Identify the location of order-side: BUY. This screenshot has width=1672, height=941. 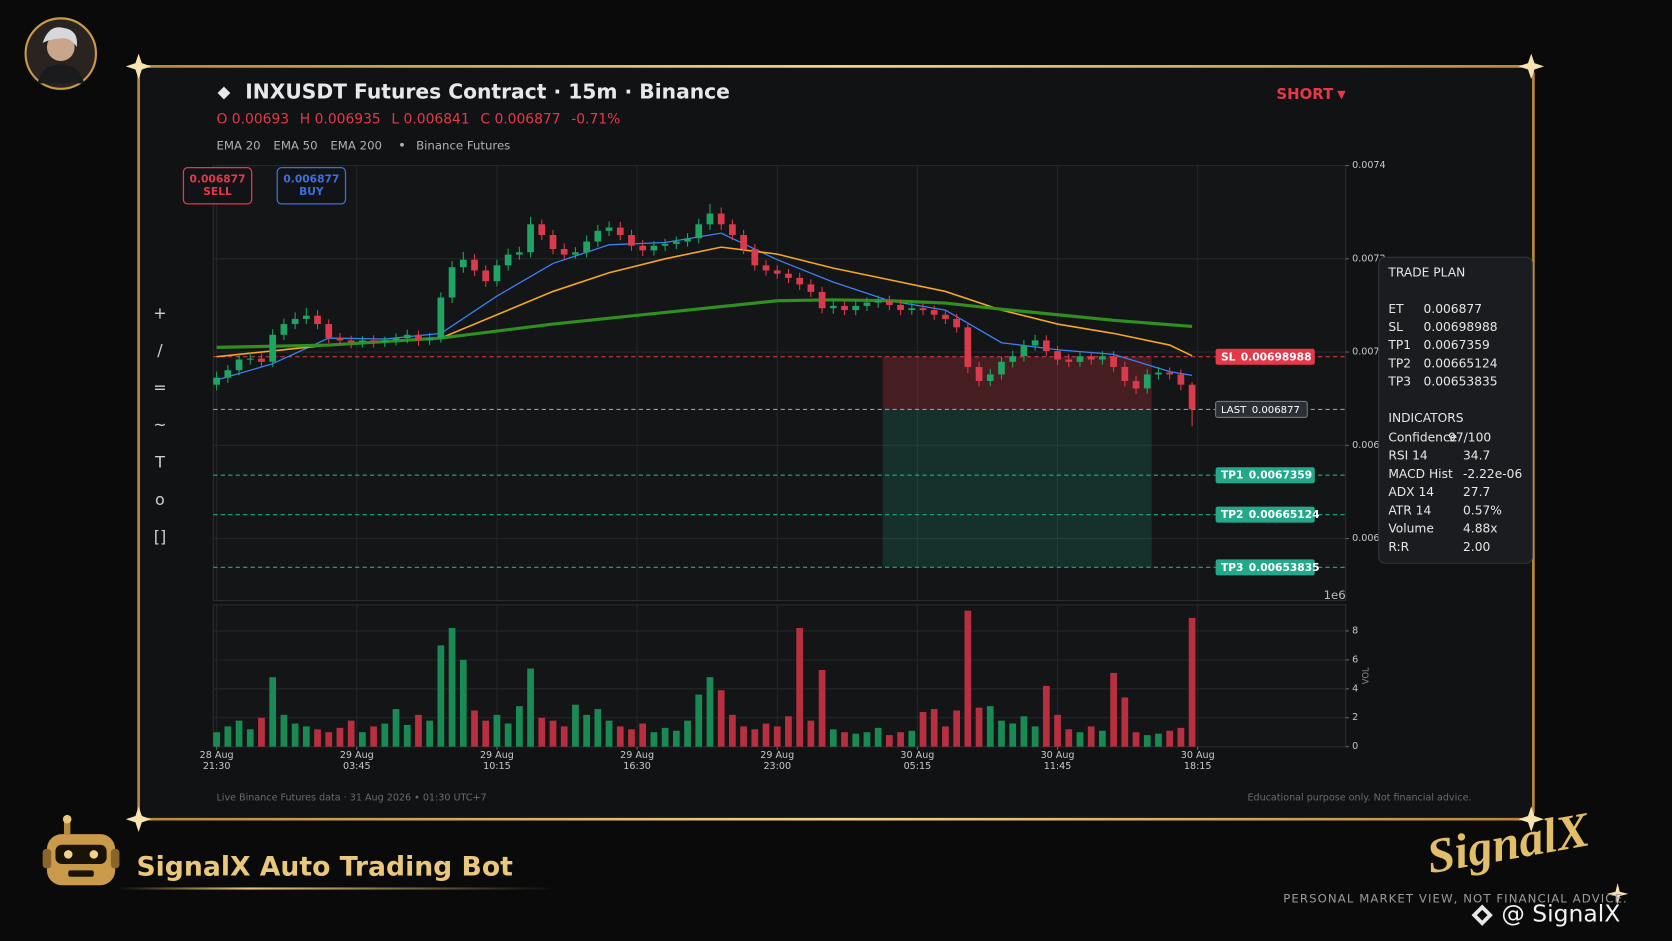
(311, 191).